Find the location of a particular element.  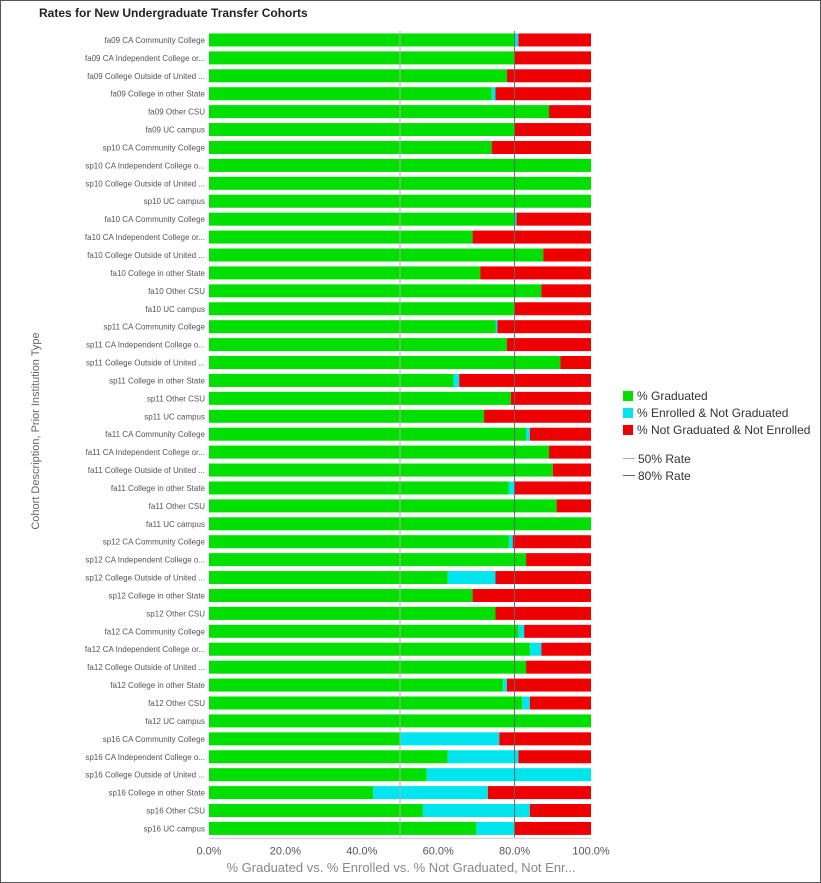

x-tick-label: 20.0% is located at coordinates (285, 851).